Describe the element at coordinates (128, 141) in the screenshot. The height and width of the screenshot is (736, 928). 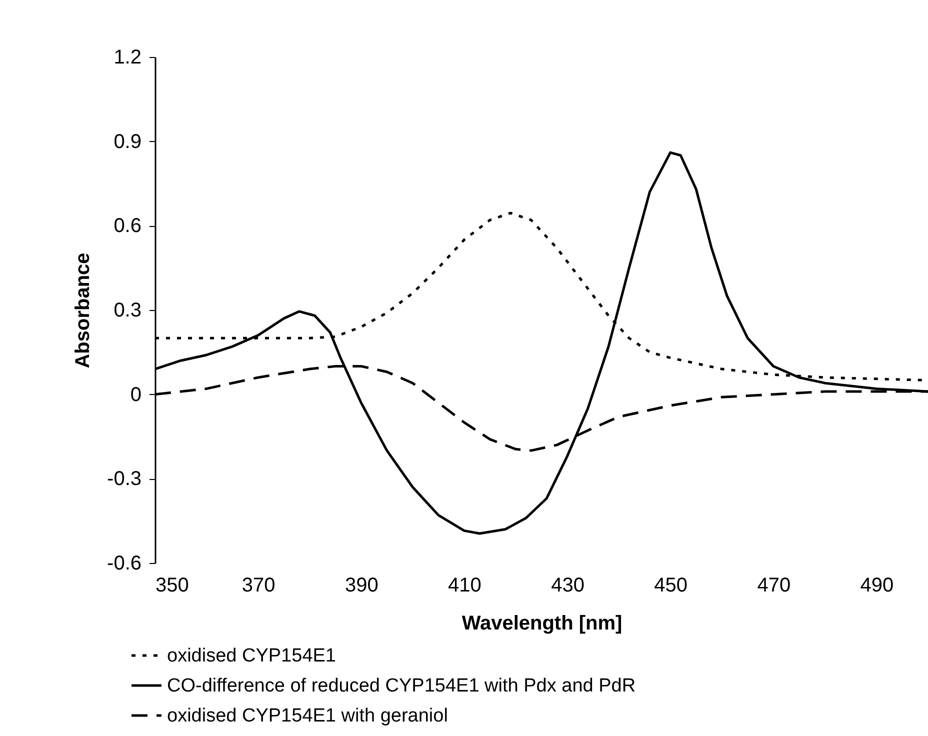
I see `y-tick-label: 0.9` at that location.